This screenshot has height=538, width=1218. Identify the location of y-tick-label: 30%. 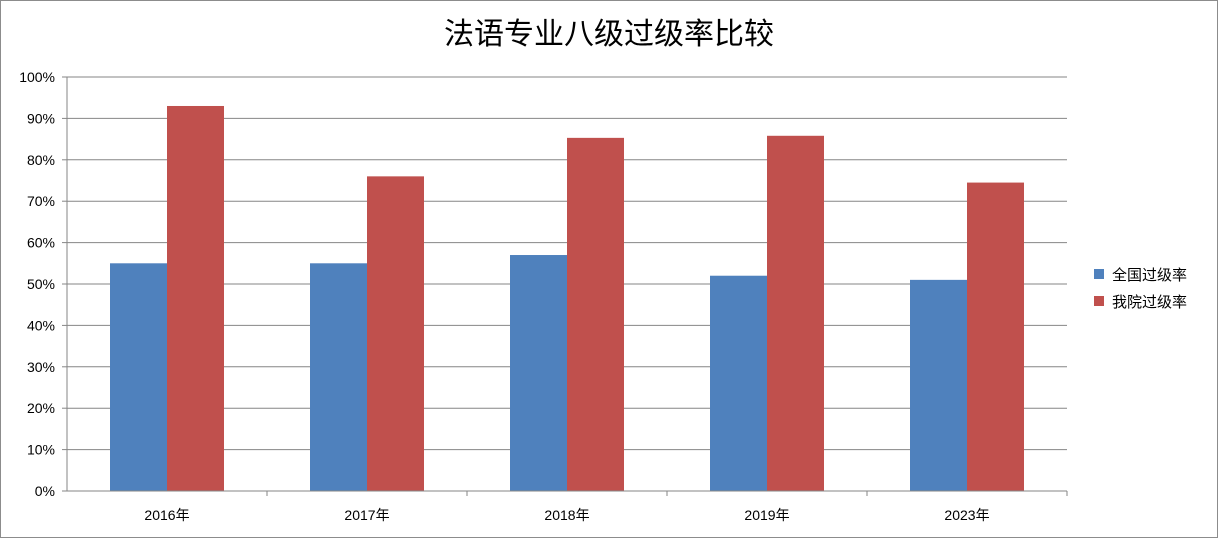
(41, 367).